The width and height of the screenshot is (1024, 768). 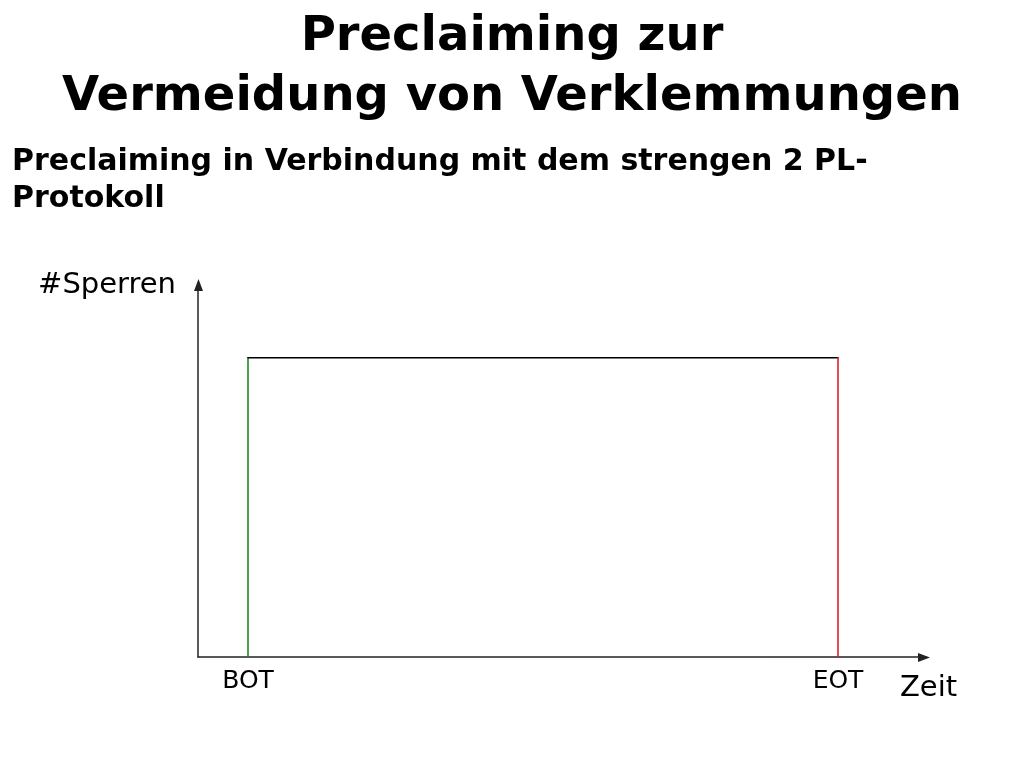 I want to click on x-axis-title: Zeit, so click(x=929, y=685).